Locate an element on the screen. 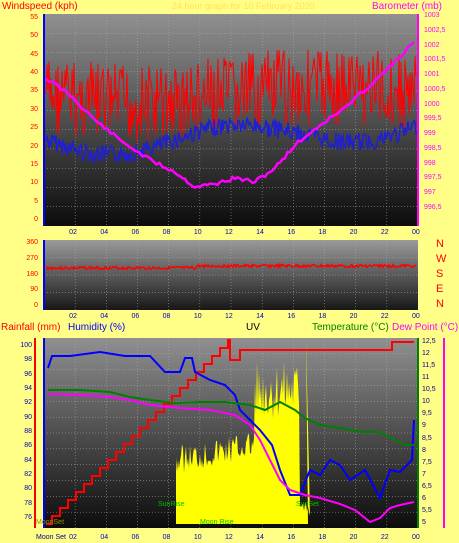  temp-y-tick: 11 is located at coordinates (426, 378).